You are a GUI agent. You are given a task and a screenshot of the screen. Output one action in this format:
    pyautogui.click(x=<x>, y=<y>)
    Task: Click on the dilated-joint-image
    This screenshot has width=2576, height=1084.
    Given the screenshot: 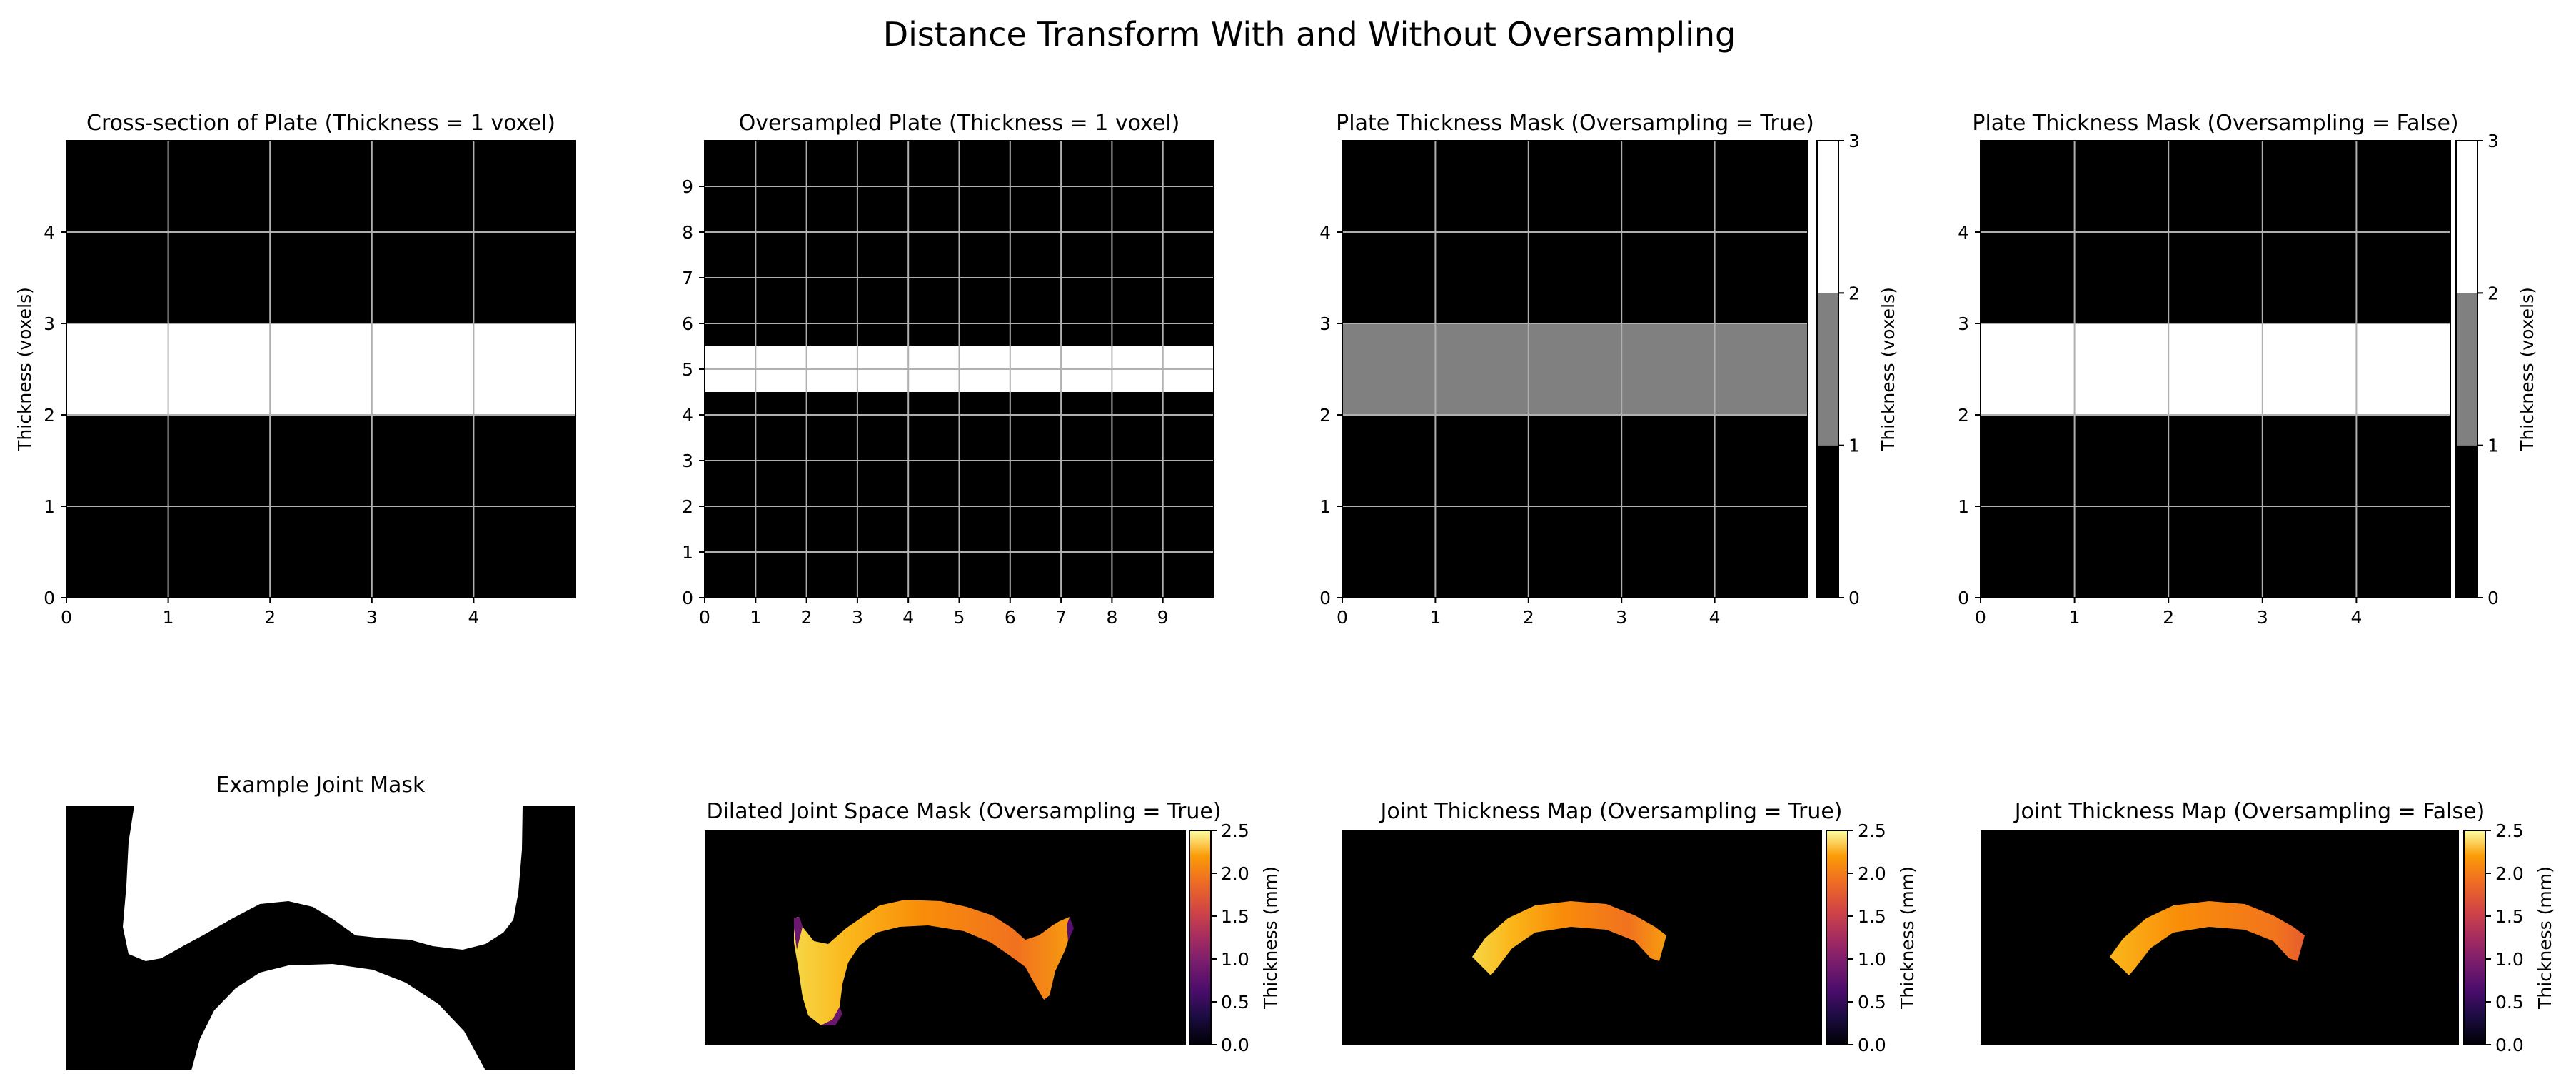 What is the action you would take?
    pyautogui.click(x=945, y=937)
    